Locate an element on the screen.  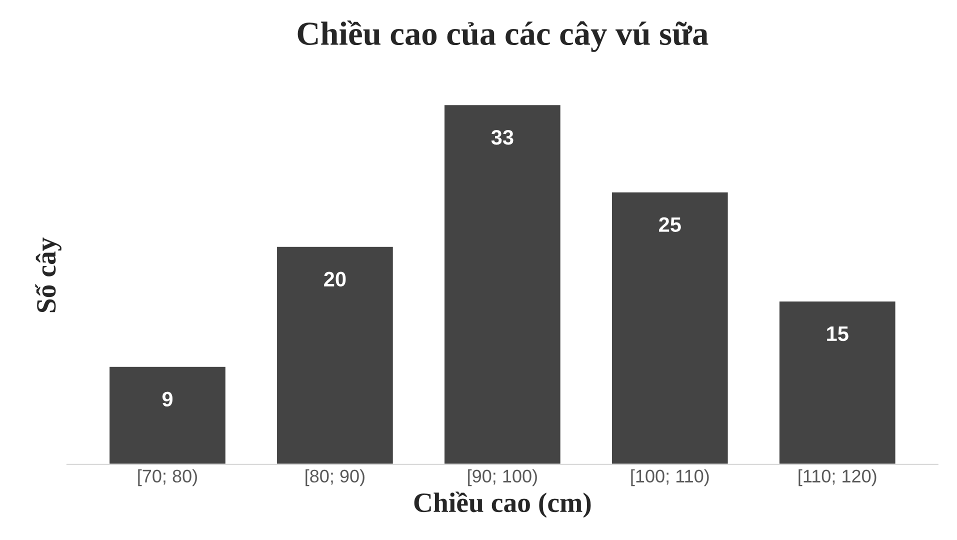
x-tick-label: [100; 110) is located at coordinates (670, 477).